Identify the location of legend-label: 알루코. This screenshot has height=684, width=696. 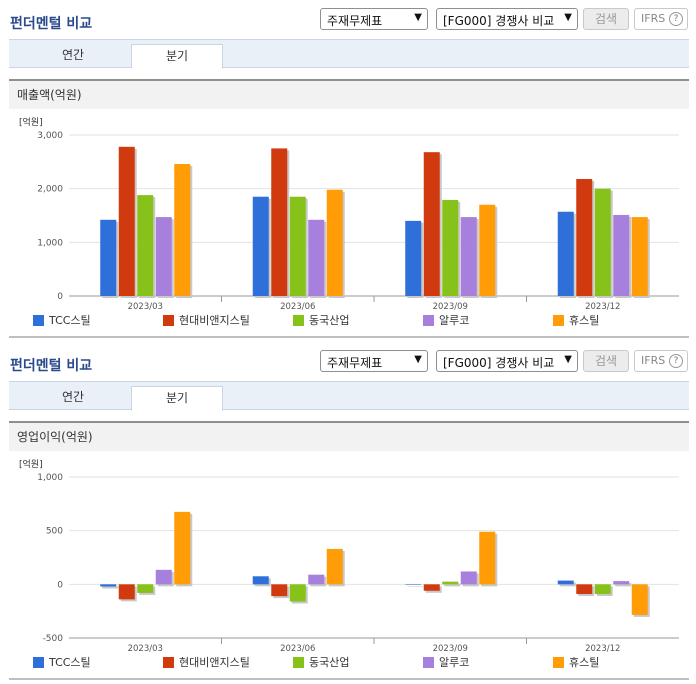
(454, 662).